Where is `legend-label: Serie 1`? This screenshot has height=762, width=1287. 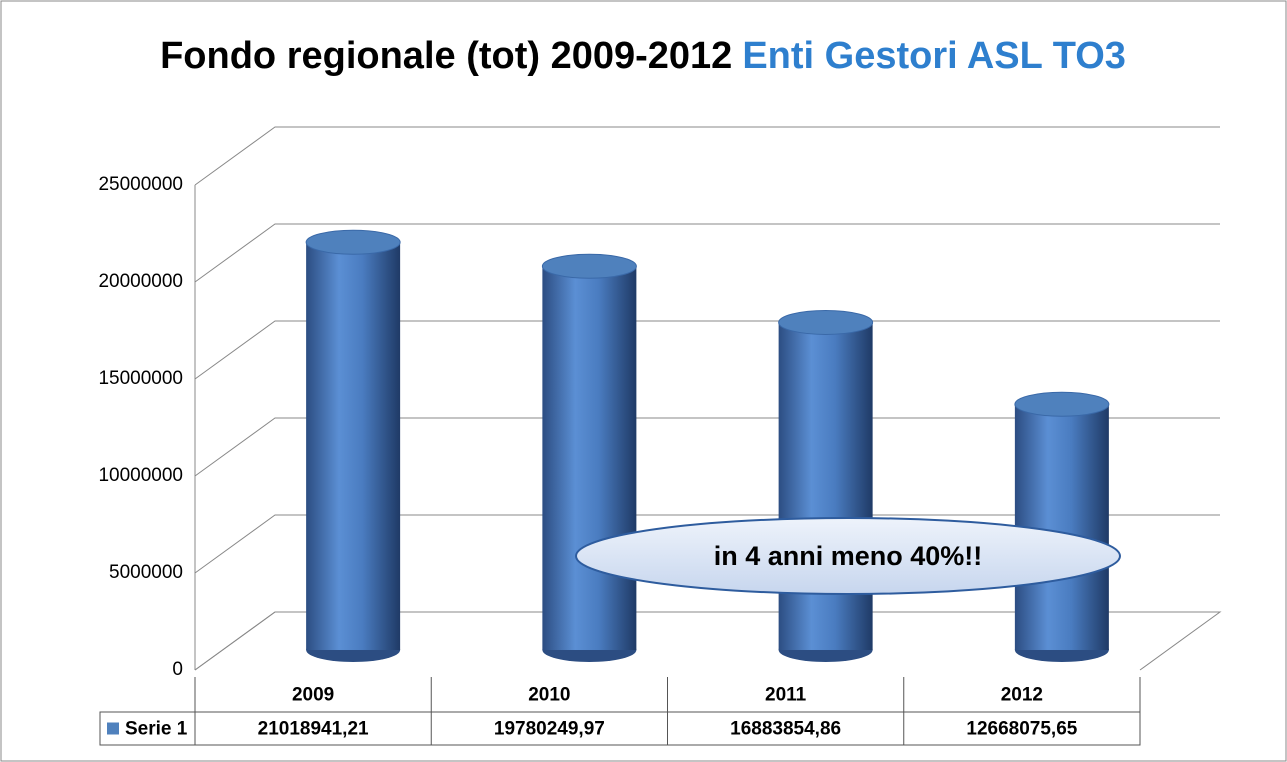
legend-label: Serie 1 is located at coordinates (156, 729).